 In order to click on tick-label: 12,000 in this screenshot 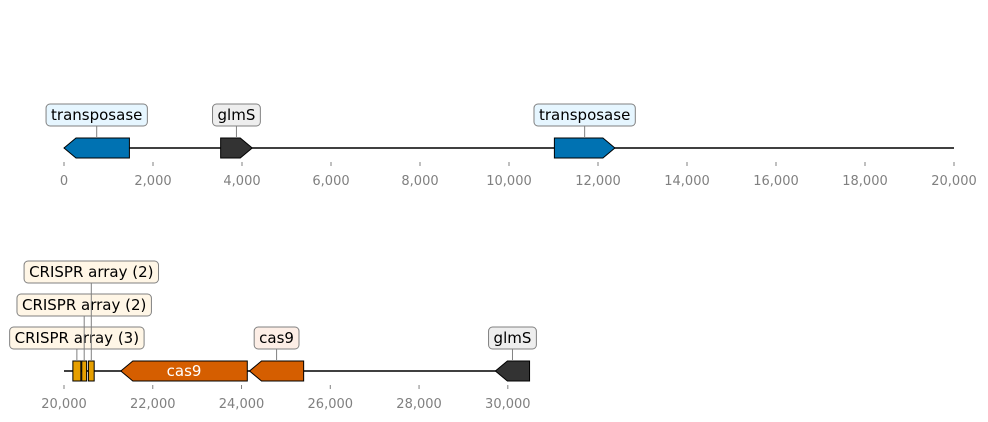, I will do `click(598, 181)`.